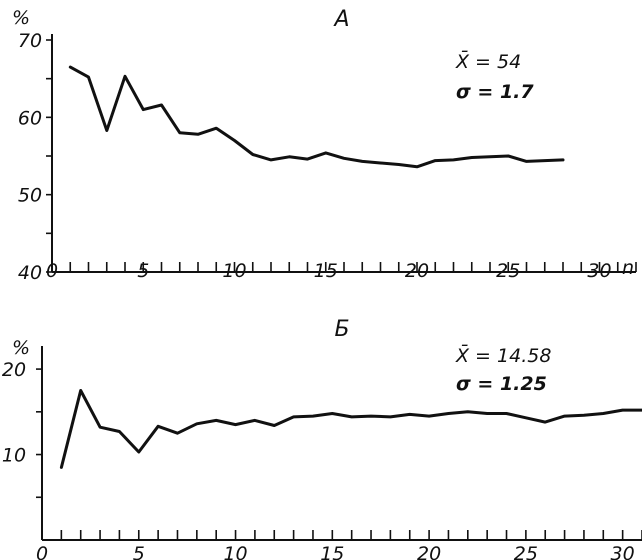  Describe the element at coordinates (143, 271) in the screenshot. I see `panel-a-x-tick-label: 5` at that location.